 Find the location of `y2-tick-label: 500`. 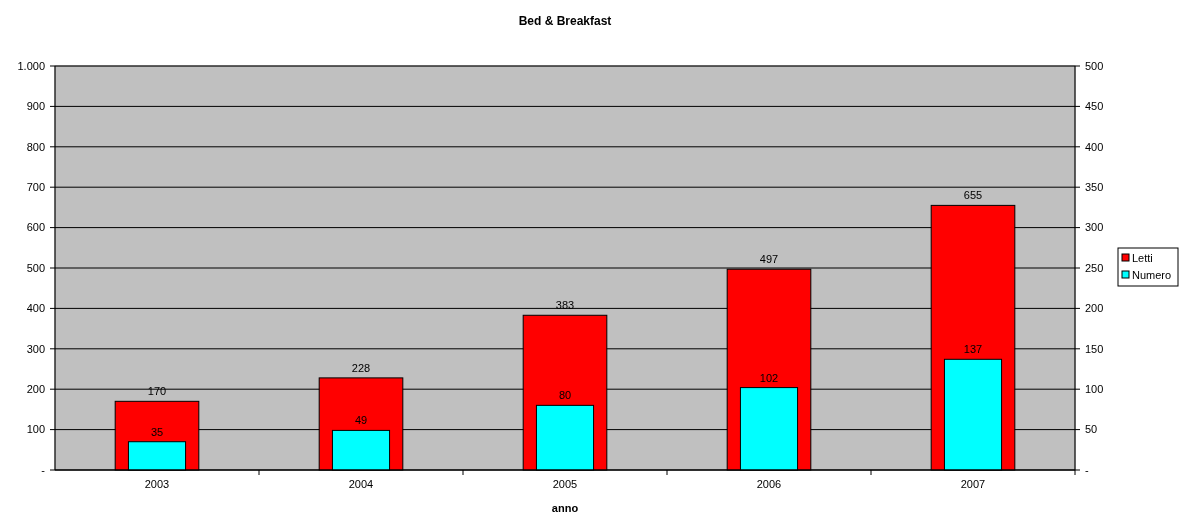

y2-tick-label: 500 is located at coordinates (1094, 65).